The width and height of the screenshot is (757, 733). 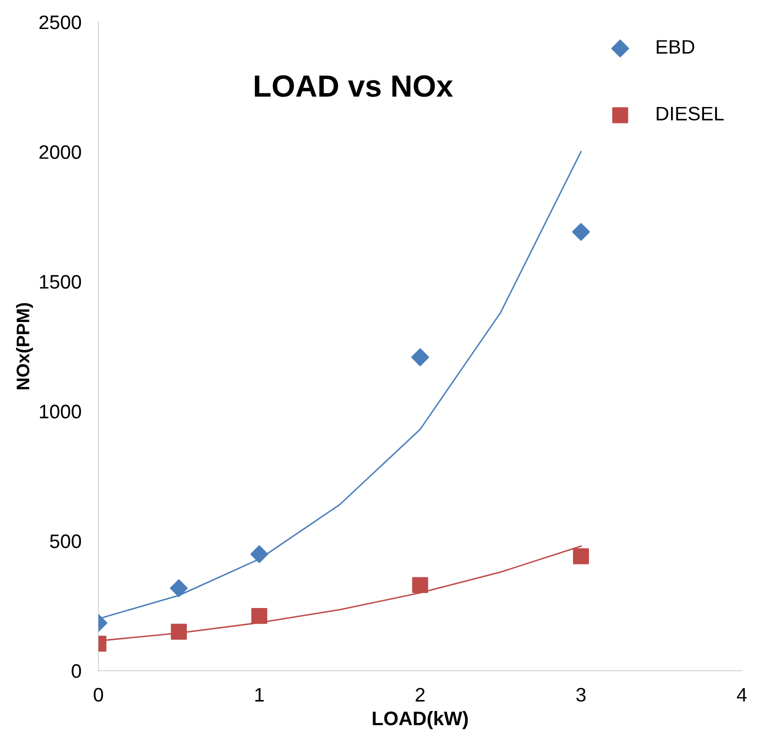 What do you see at coordinates (741, 695) in the screenshot?
I see `x-tick-label: 4` at bounding box center [741, 695].